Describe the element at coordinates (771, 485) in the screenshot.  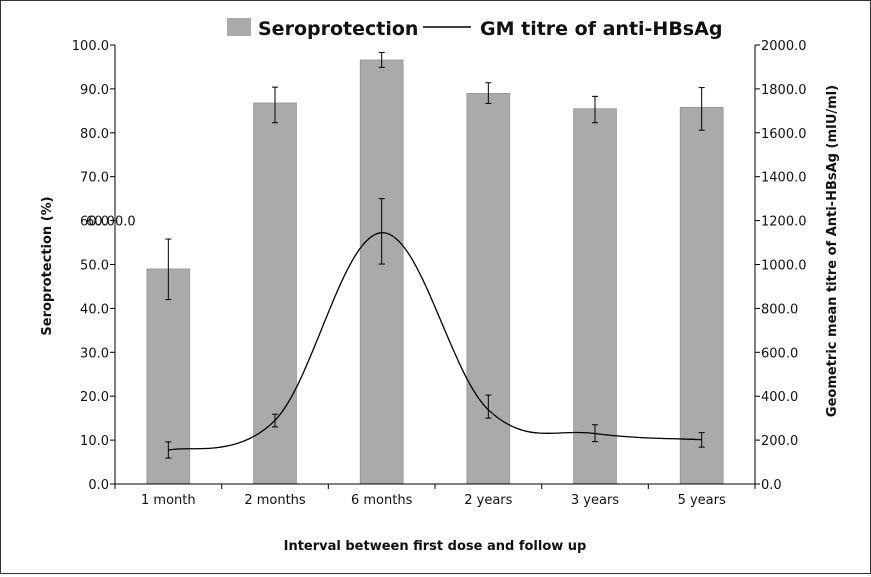
I see `y2-tick-label: 0.0` at that location.